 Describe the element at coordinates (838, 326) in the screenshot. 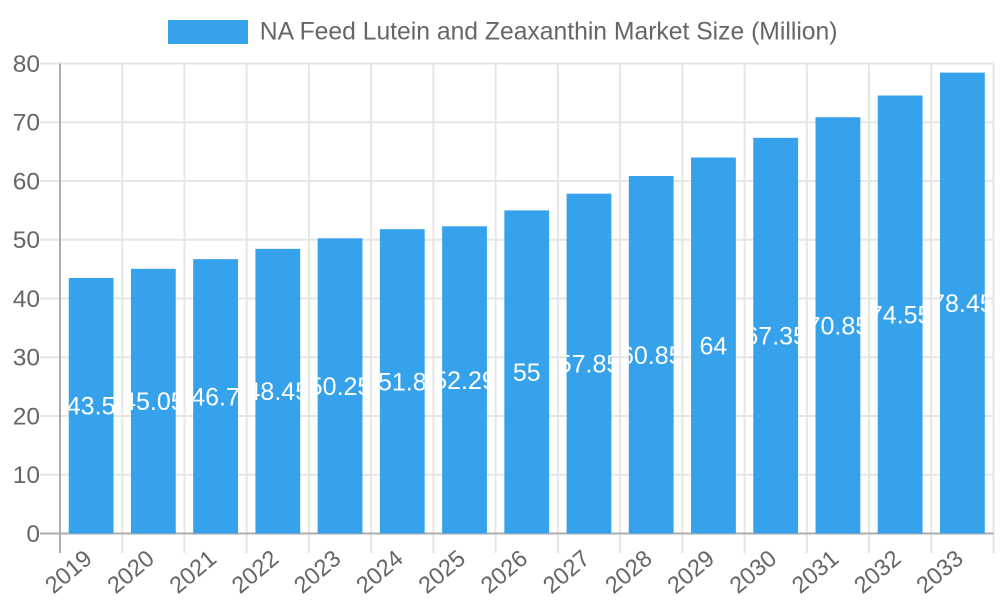

I see `svg-text: 70.85` at that location.